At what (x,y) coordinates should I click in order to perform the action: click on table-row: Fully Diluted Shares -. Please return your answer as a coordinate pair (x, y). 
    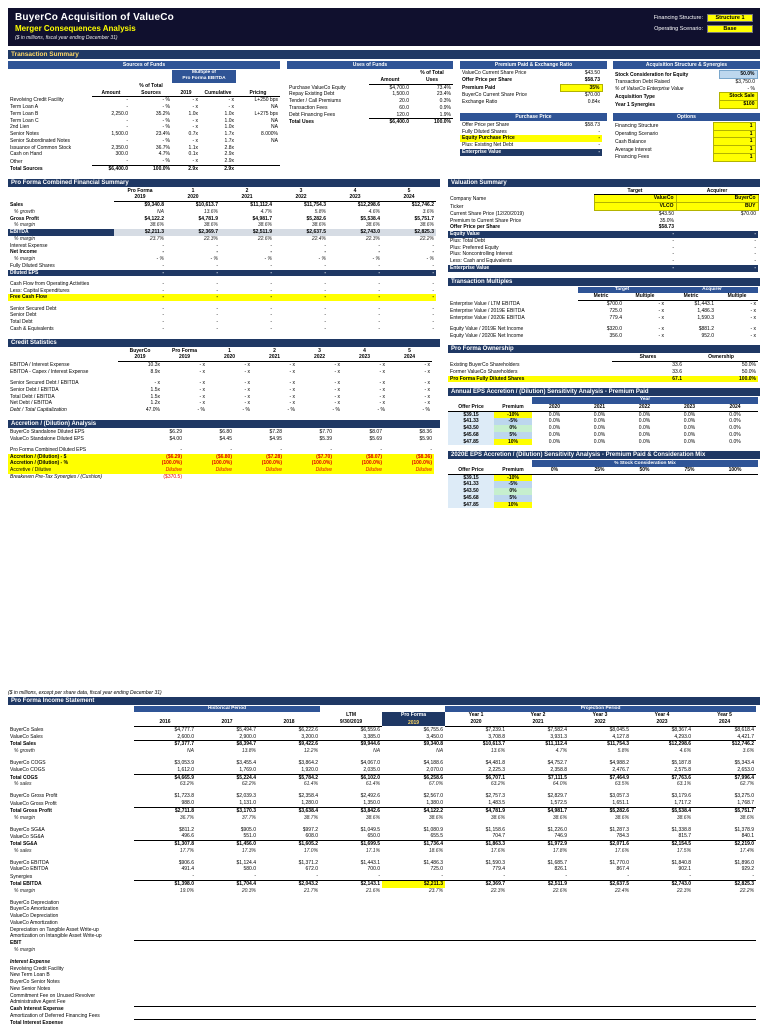
    Looking at the image, I should click on (531, 132).